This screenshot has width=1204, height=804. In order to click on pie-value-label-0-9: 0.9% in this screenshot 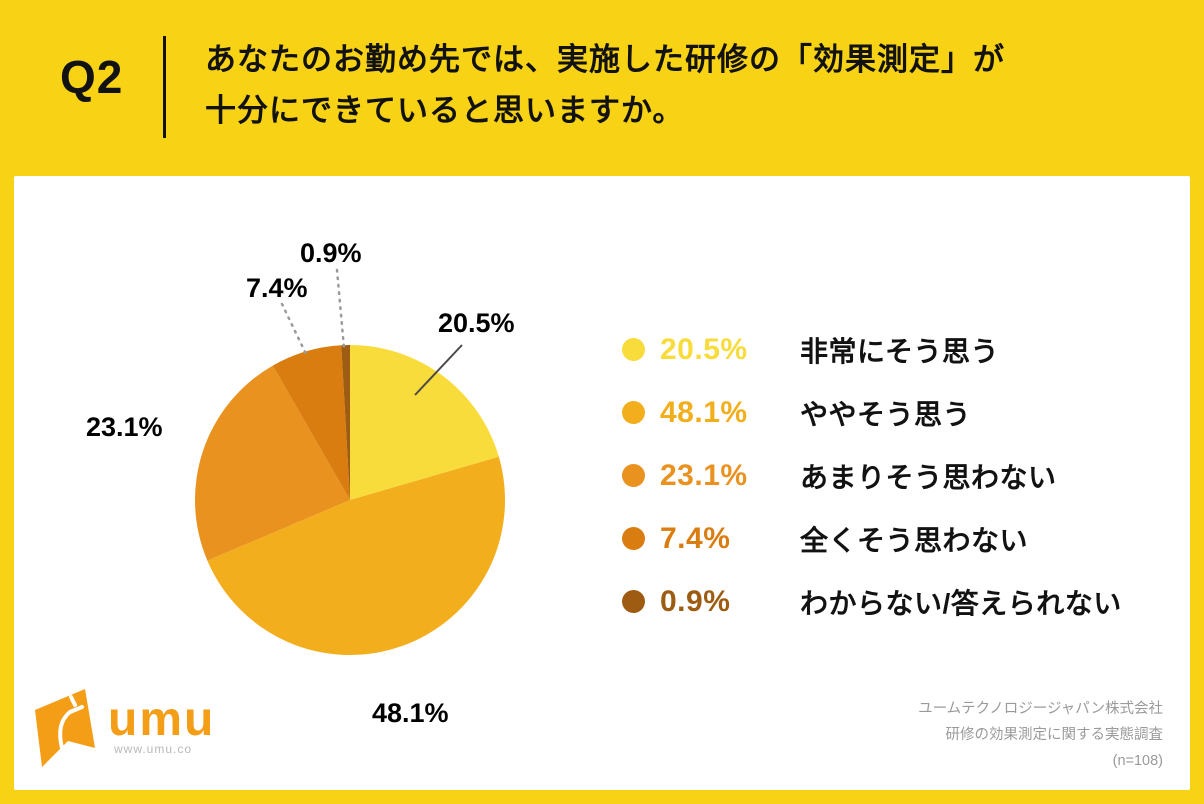, I will do `click(331, 253)`.